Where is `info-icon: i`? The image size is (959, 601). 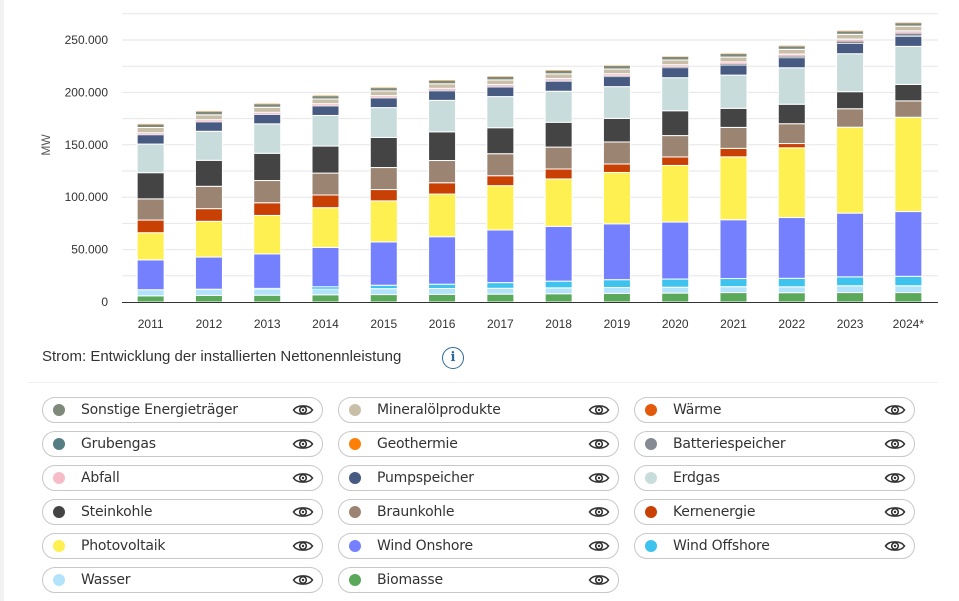
info-icon: i is located at coordinates (453, 358).